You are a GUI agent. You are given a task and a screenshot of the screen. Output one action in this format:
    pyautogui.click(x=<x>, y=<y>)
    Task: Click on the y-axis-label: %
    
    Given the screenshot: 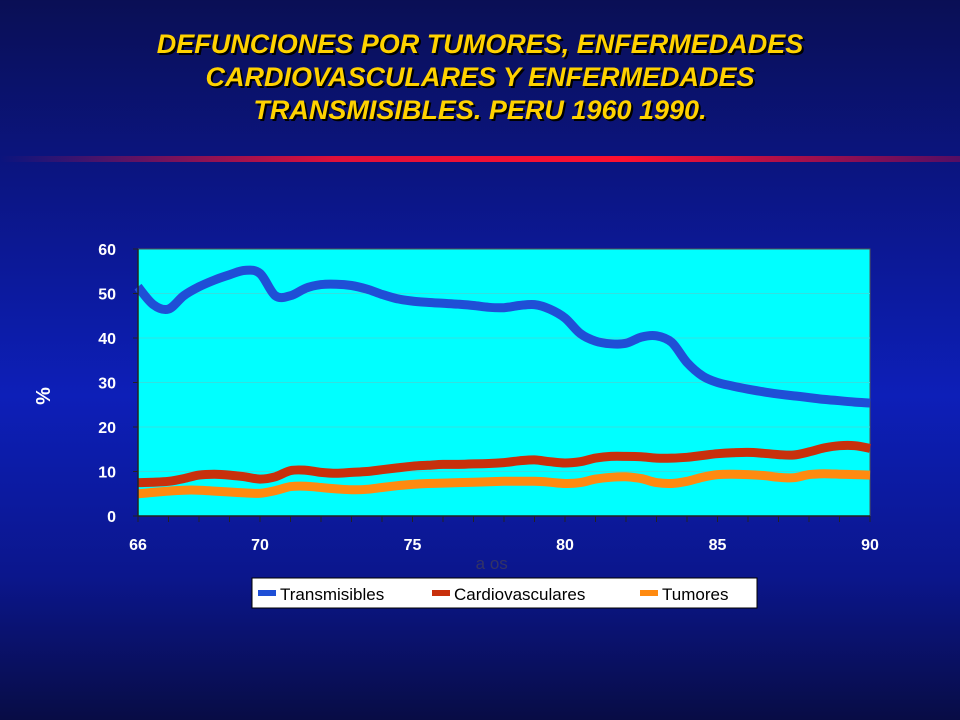 What is the action you would take?
    pyautogui.click(x=44, y=396)
    